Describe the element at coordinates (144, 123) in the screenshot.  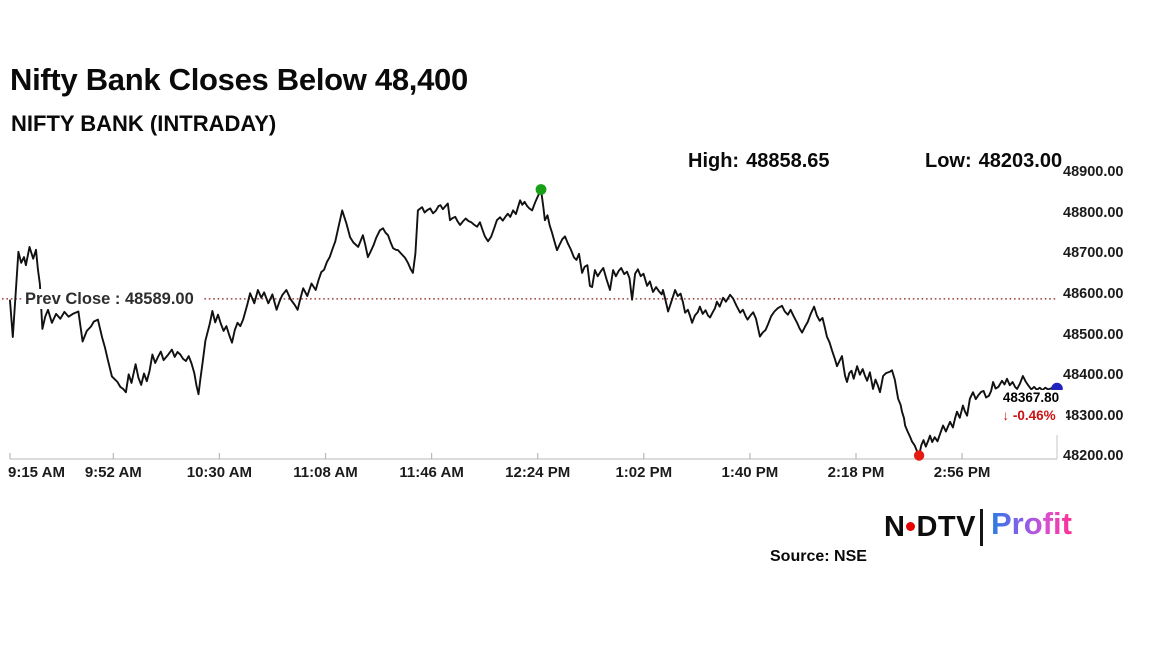
I see `chart-subtitle: NIFTY BANK (INTRADAY)` at that location.